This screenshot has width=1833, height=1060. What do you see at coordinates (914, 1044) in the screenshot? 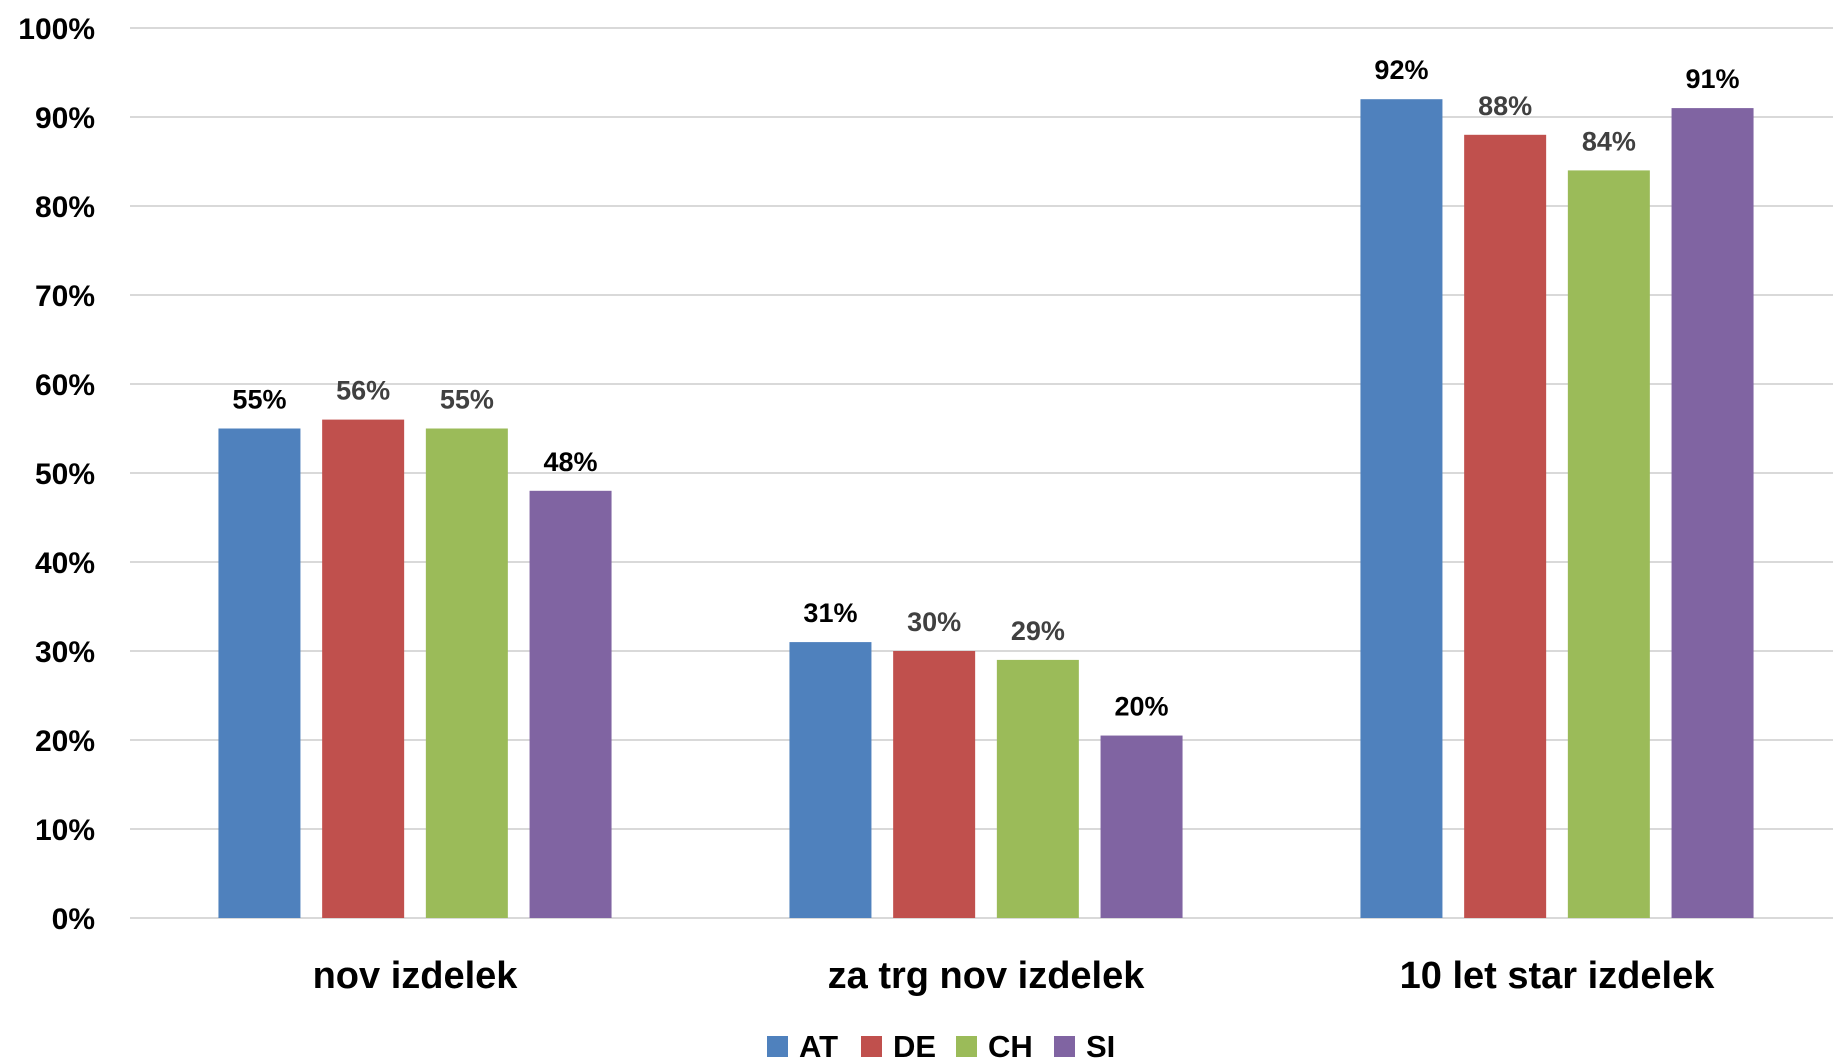
I see `legend-label-de: DE` at bounding box center [914, 1044].